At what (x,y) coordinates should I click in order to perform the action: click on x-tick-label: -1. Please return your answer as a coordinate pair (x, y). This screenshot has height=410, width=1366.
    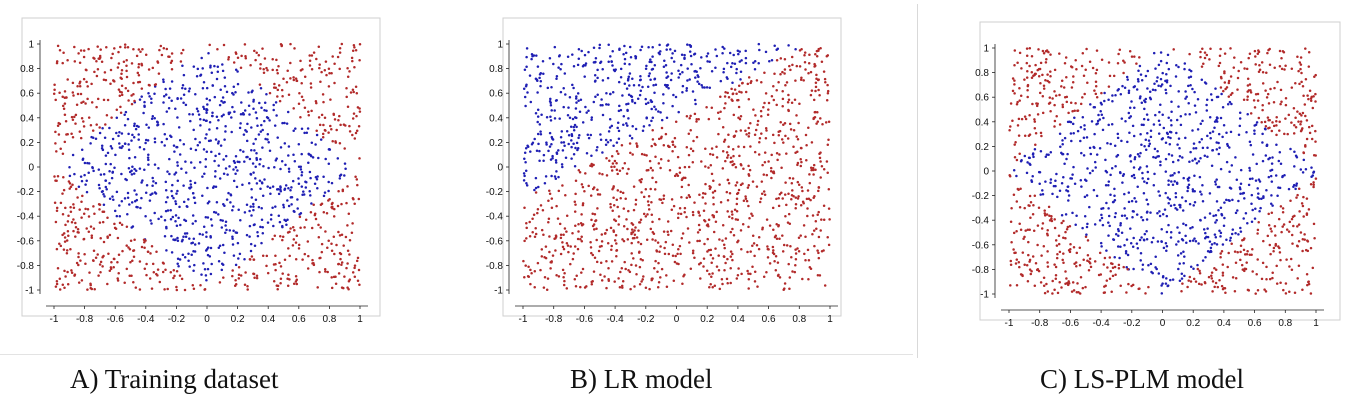
    Looking at the image, I should click on (1009, 323).